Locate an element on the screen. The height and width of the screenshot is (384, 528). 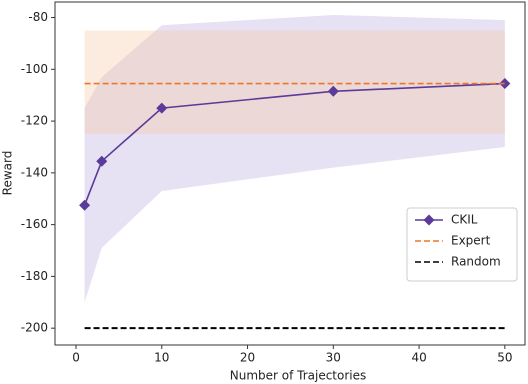
x-tick-label: 20 is located at coordinates (247, 358).